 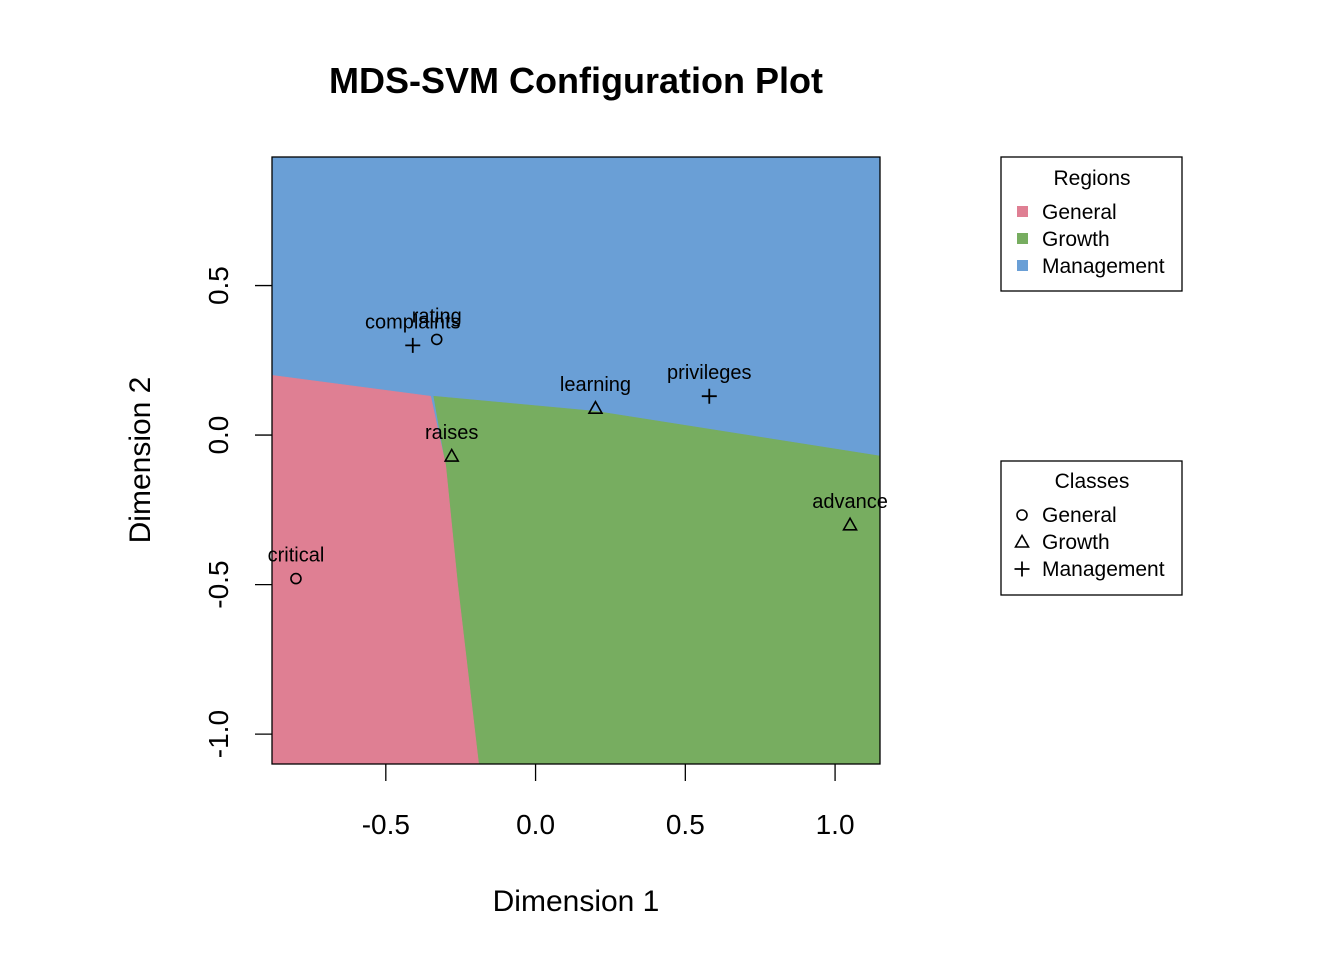 What do you see at coordinates (1092, 481) in the screenshot?
I see `legend-classes-title: Classes` at bounding box center [1092, 481].